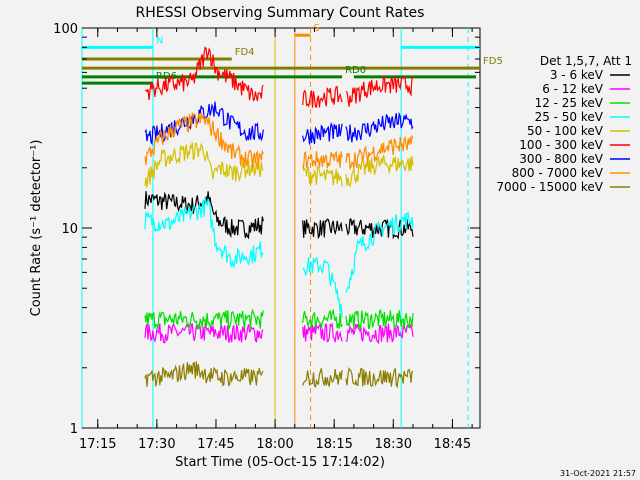 The height and width of the screenshot is (480, 640). I want to click on legend-label: 25 - 50 keV, so click(569, 117).